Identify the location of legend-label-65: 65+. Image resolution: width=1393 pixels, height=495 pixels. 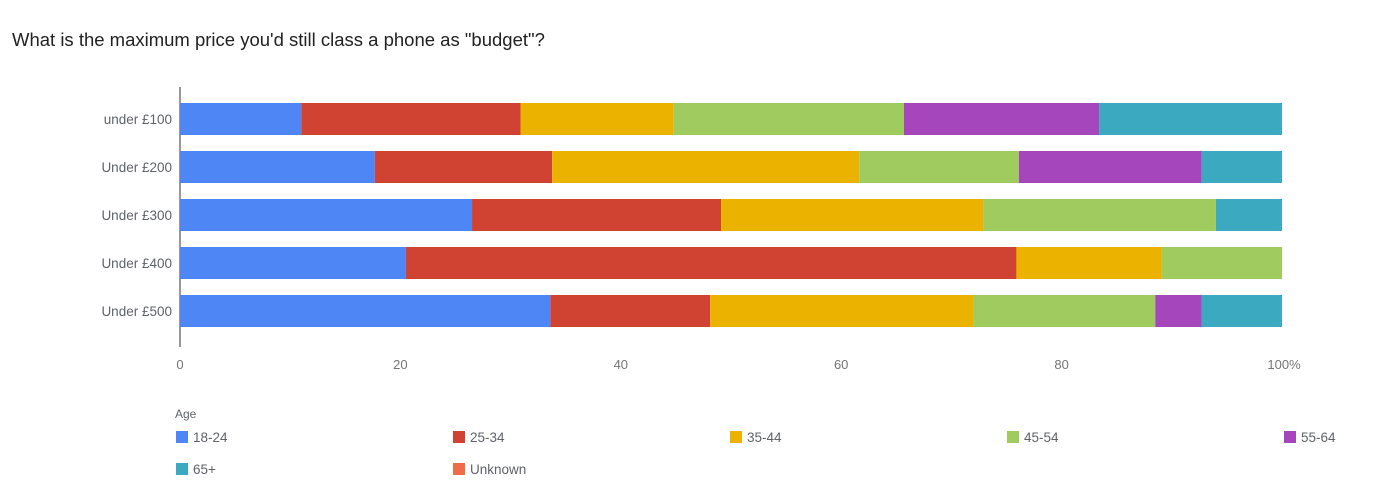
(204, 469).